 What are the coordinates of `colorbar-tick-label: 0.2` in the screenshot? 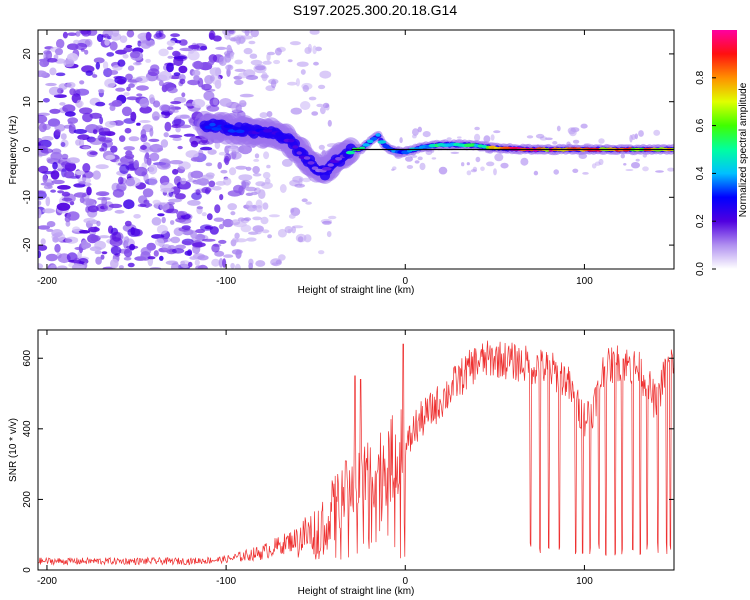 It's located at (700, 221).